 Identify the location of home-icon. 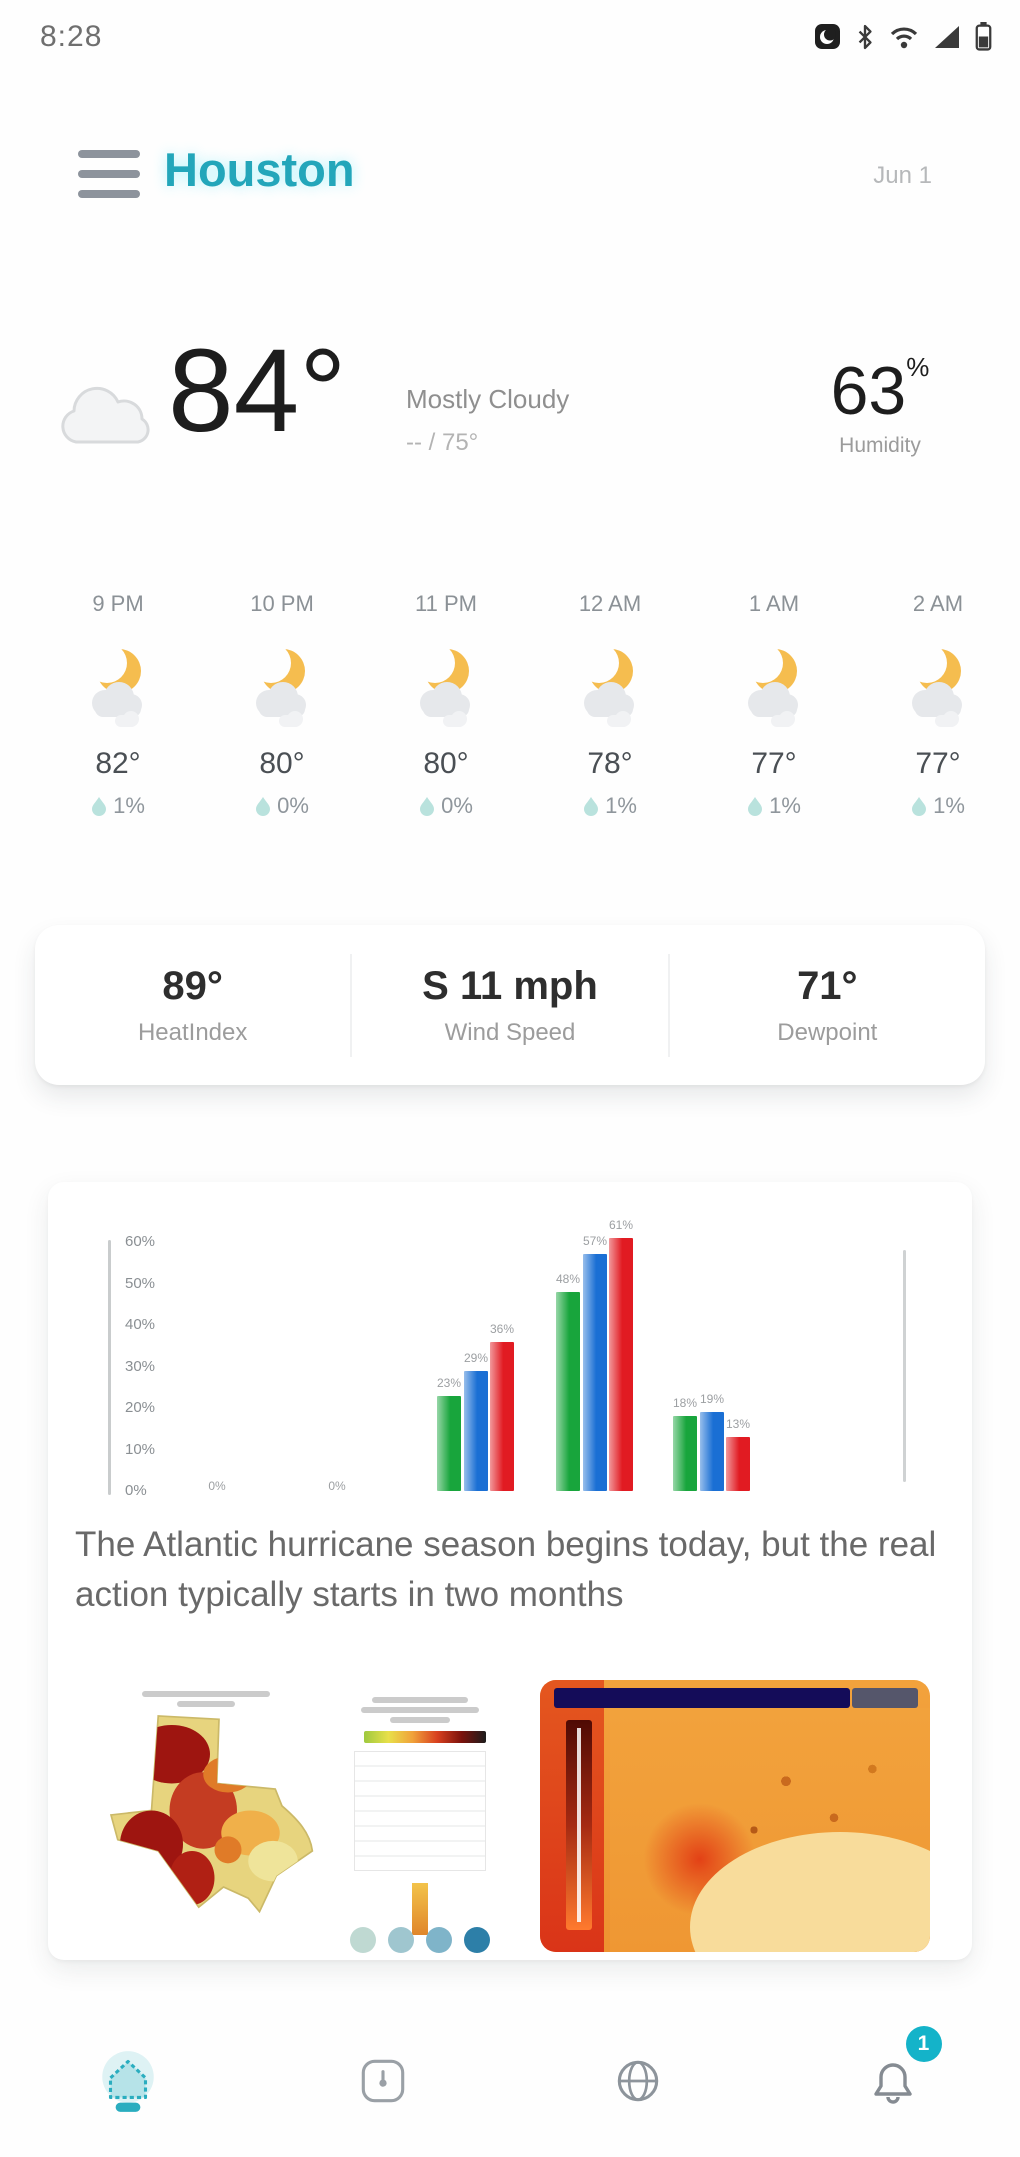
(127, 2081).